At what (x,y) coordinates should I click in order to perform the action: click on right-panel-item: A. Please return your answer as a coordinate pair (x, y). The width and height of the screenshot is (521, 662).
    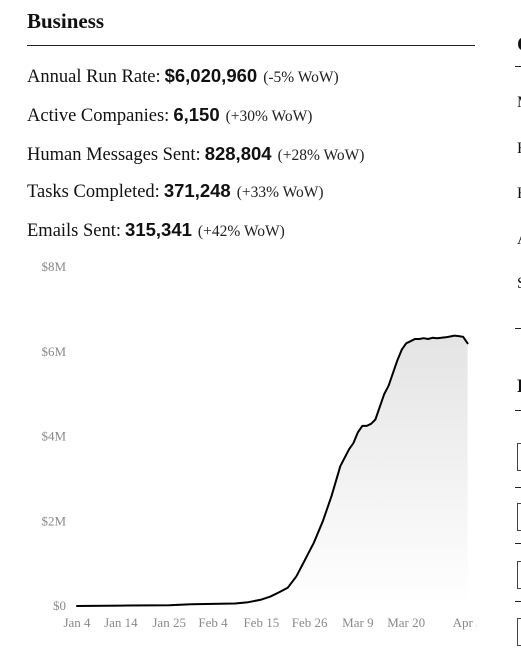
    Looking at the image, I should click on (519, 240).